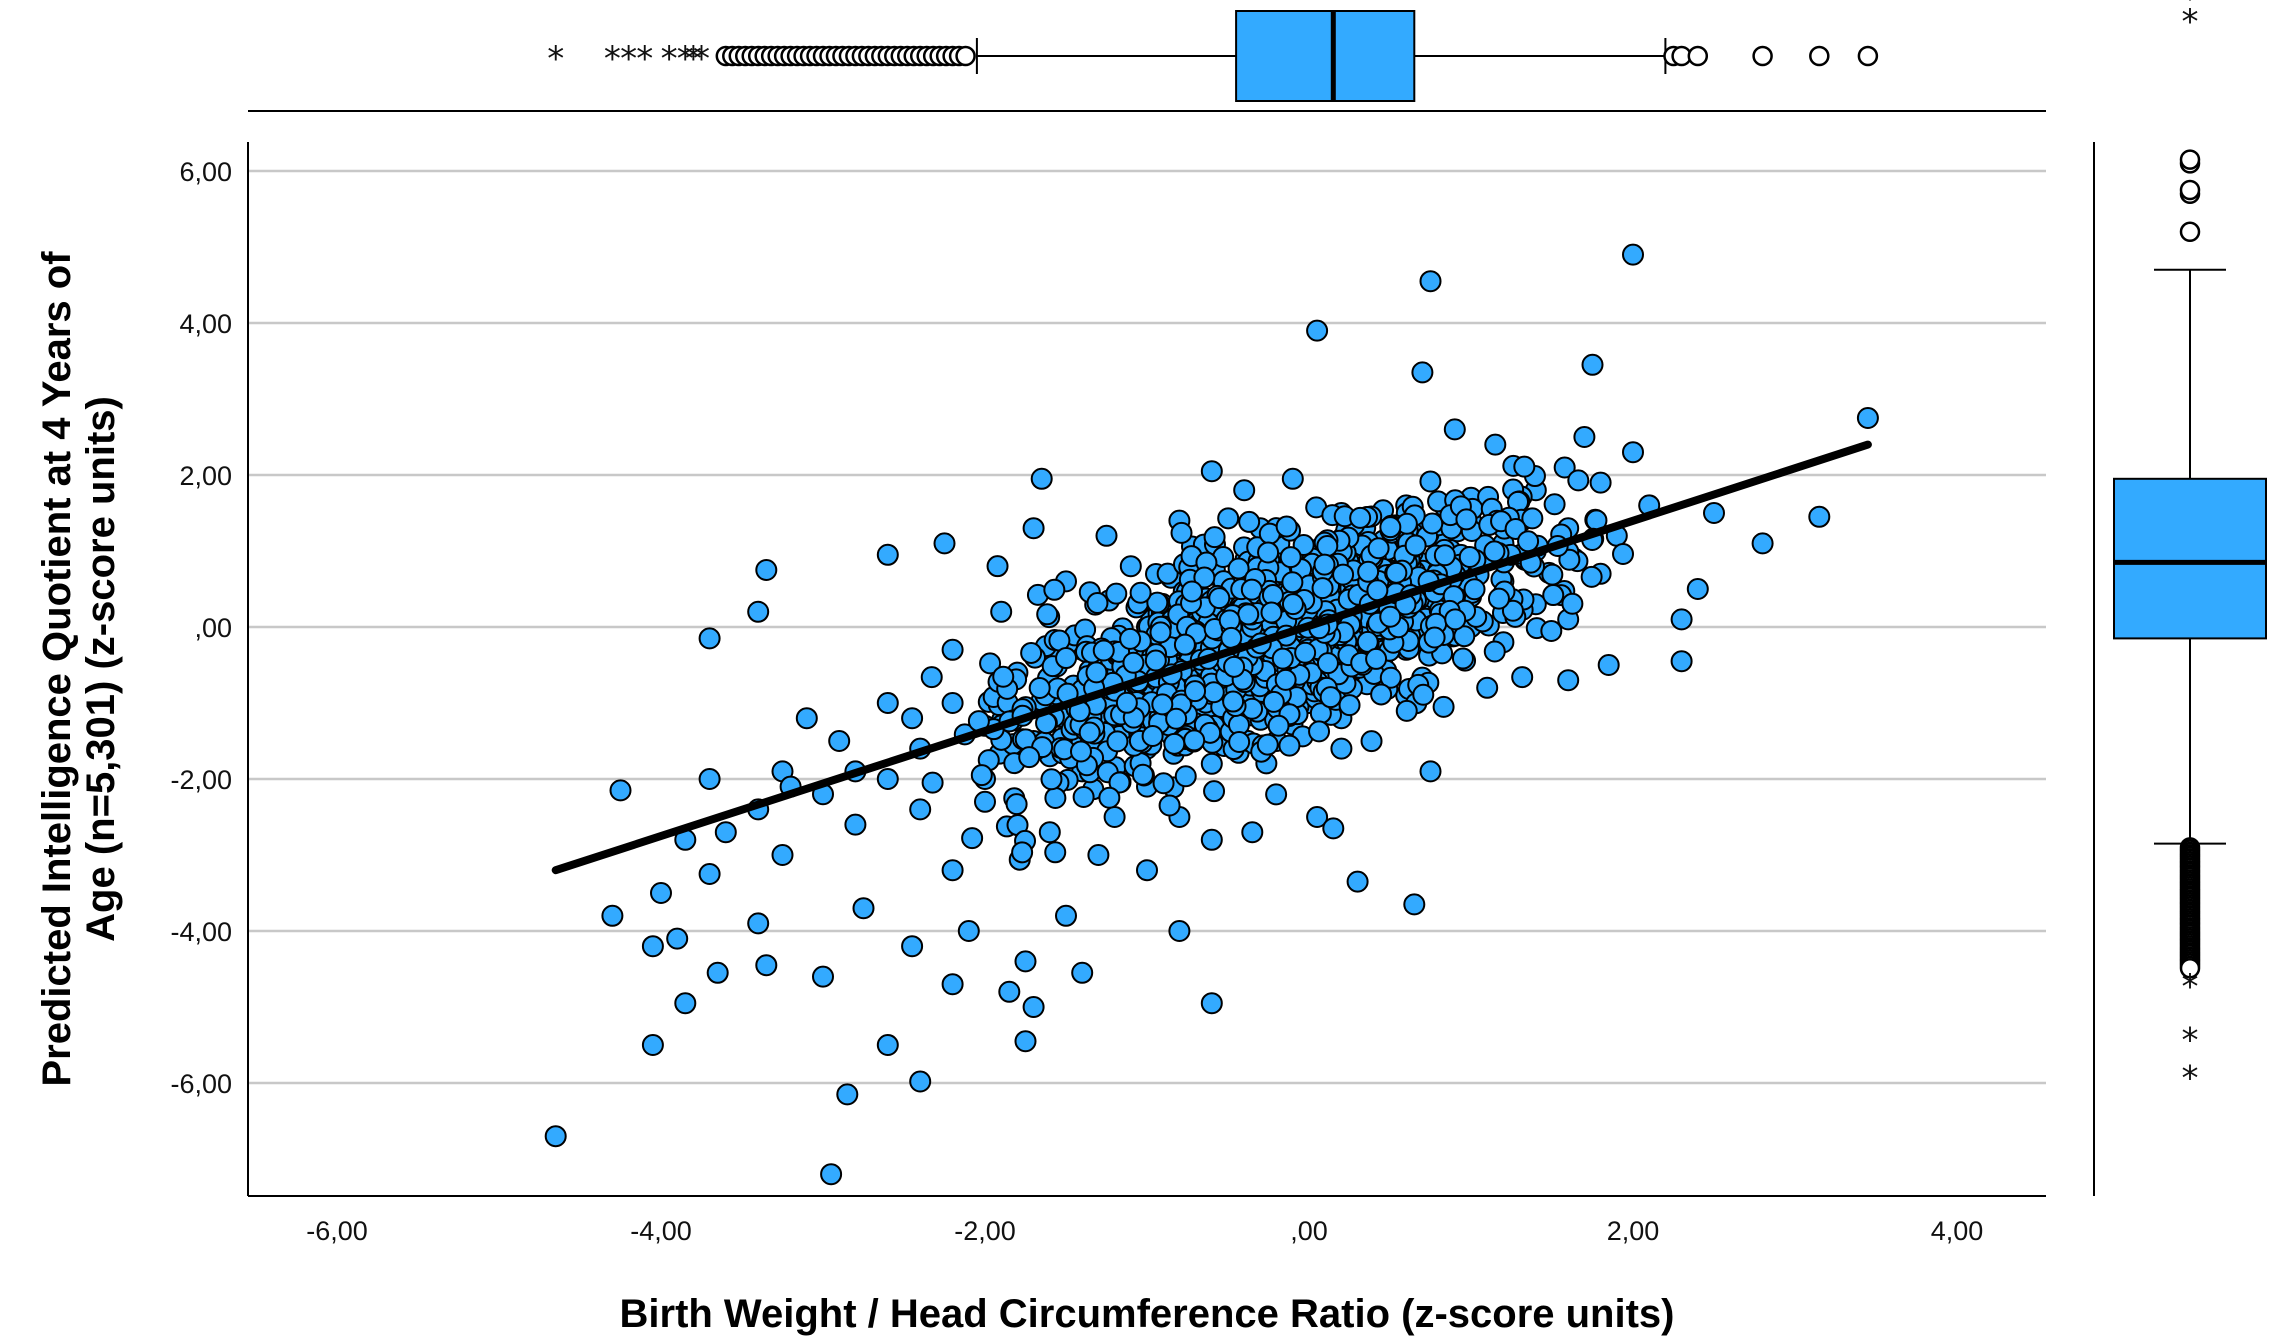 The height and width of the screenshot is (1339, 2286). I want to click on y-tick-label: -4,00, so click(201, 932).